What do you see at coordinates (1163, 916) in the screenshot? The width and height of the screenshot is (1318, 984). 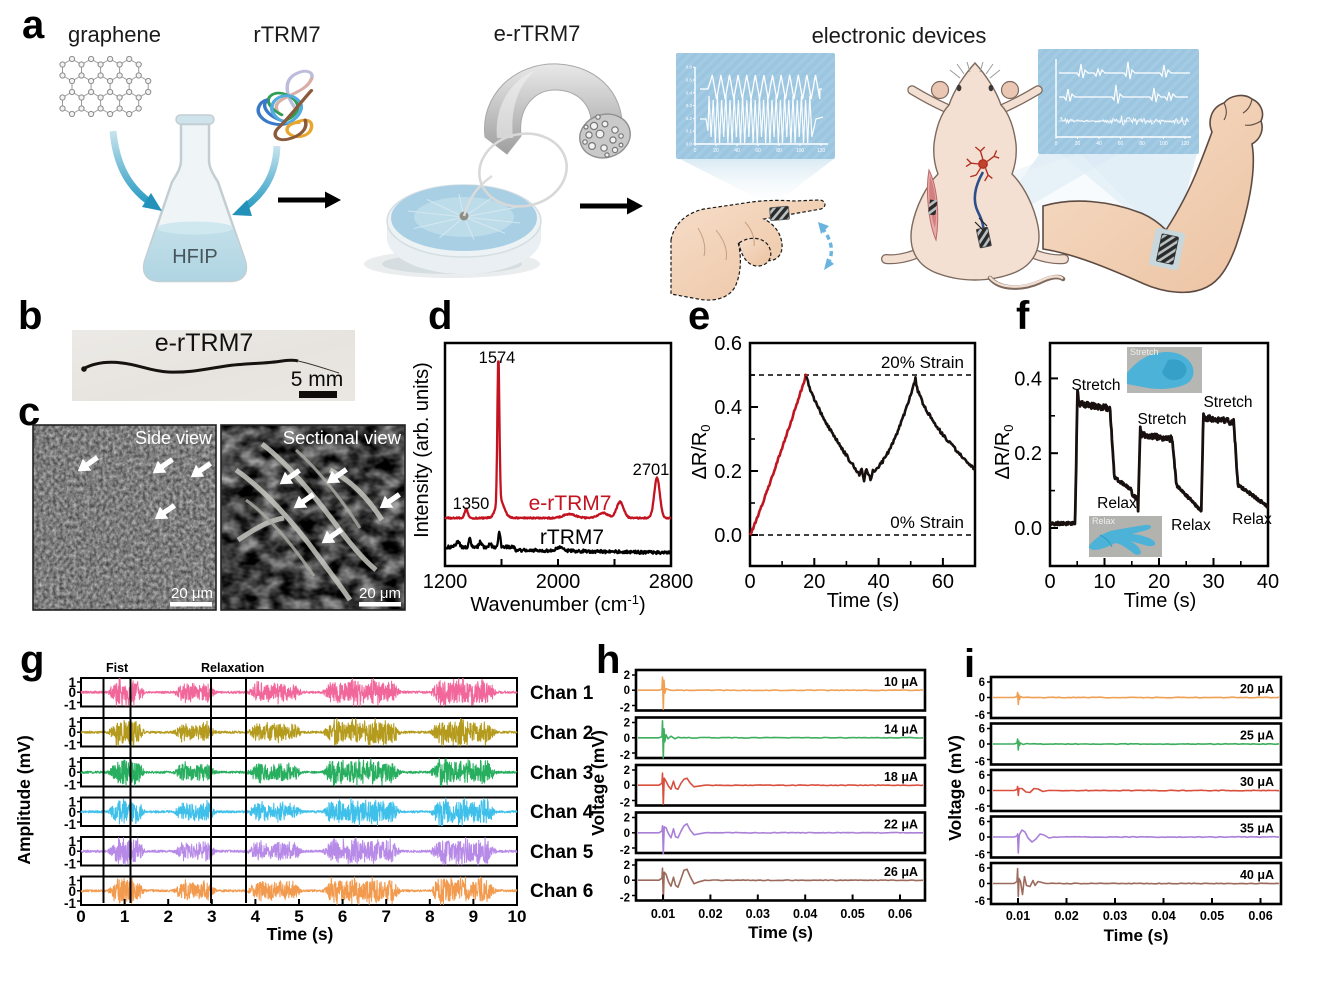 I see `svg-text: 0.04` at bounding box center [1163, 916].